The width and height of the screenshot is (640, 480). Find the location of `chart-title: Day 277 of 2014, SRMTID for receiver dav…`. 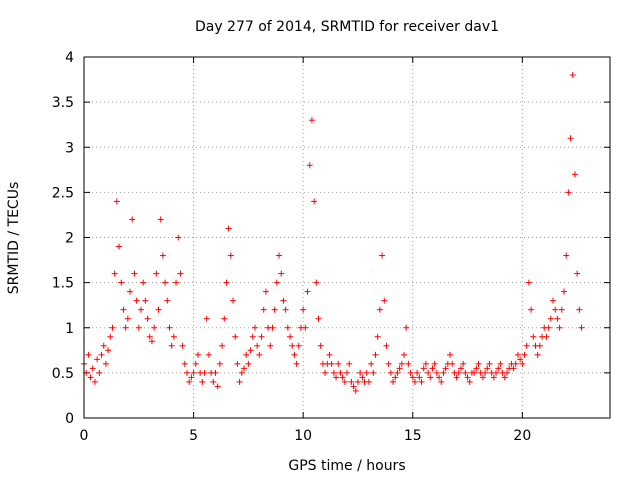

chart-title: Day 277 of 2014, SRMTID for receiver dav… is located at coordinates (347, 27).